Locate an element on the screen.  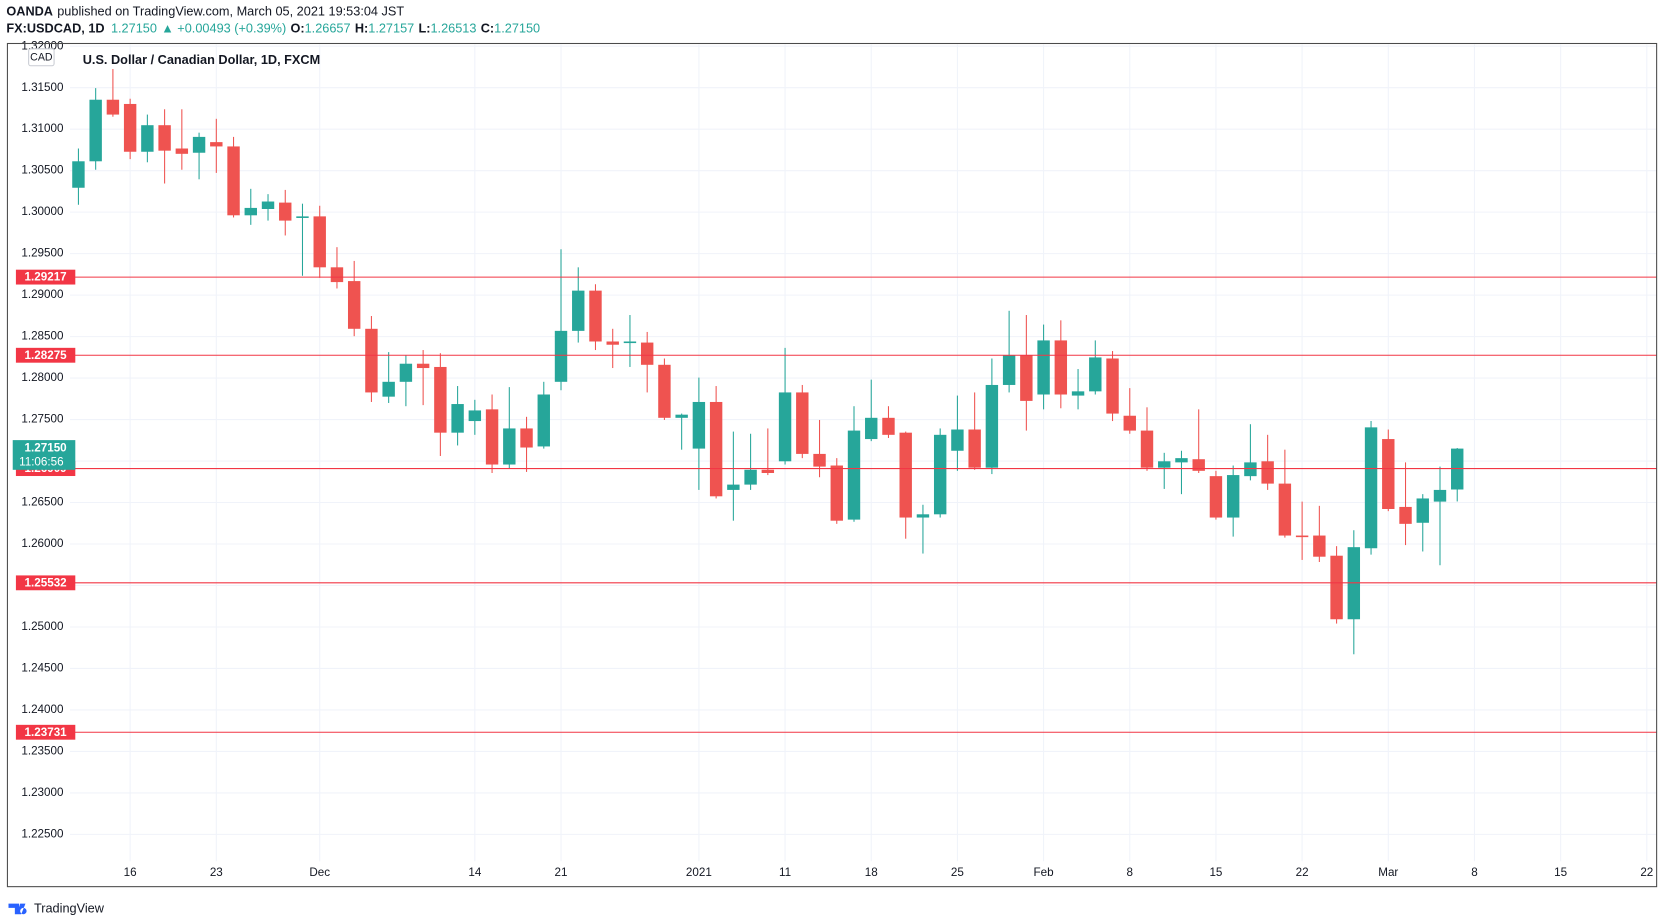
countdown: 11:06:56 is located at coordinates (41, 461).